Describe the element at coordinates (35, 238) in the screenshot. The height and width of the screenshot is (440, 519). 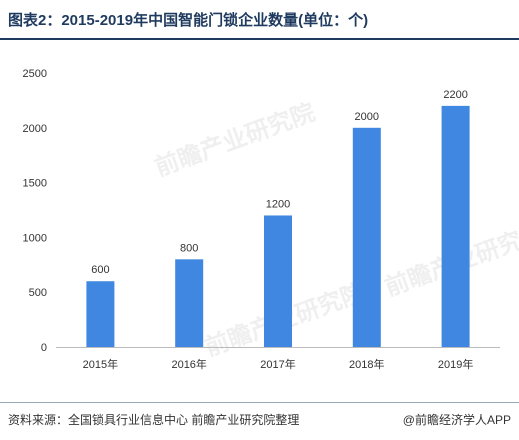
I see `y-tick-label: 1000` at that location.